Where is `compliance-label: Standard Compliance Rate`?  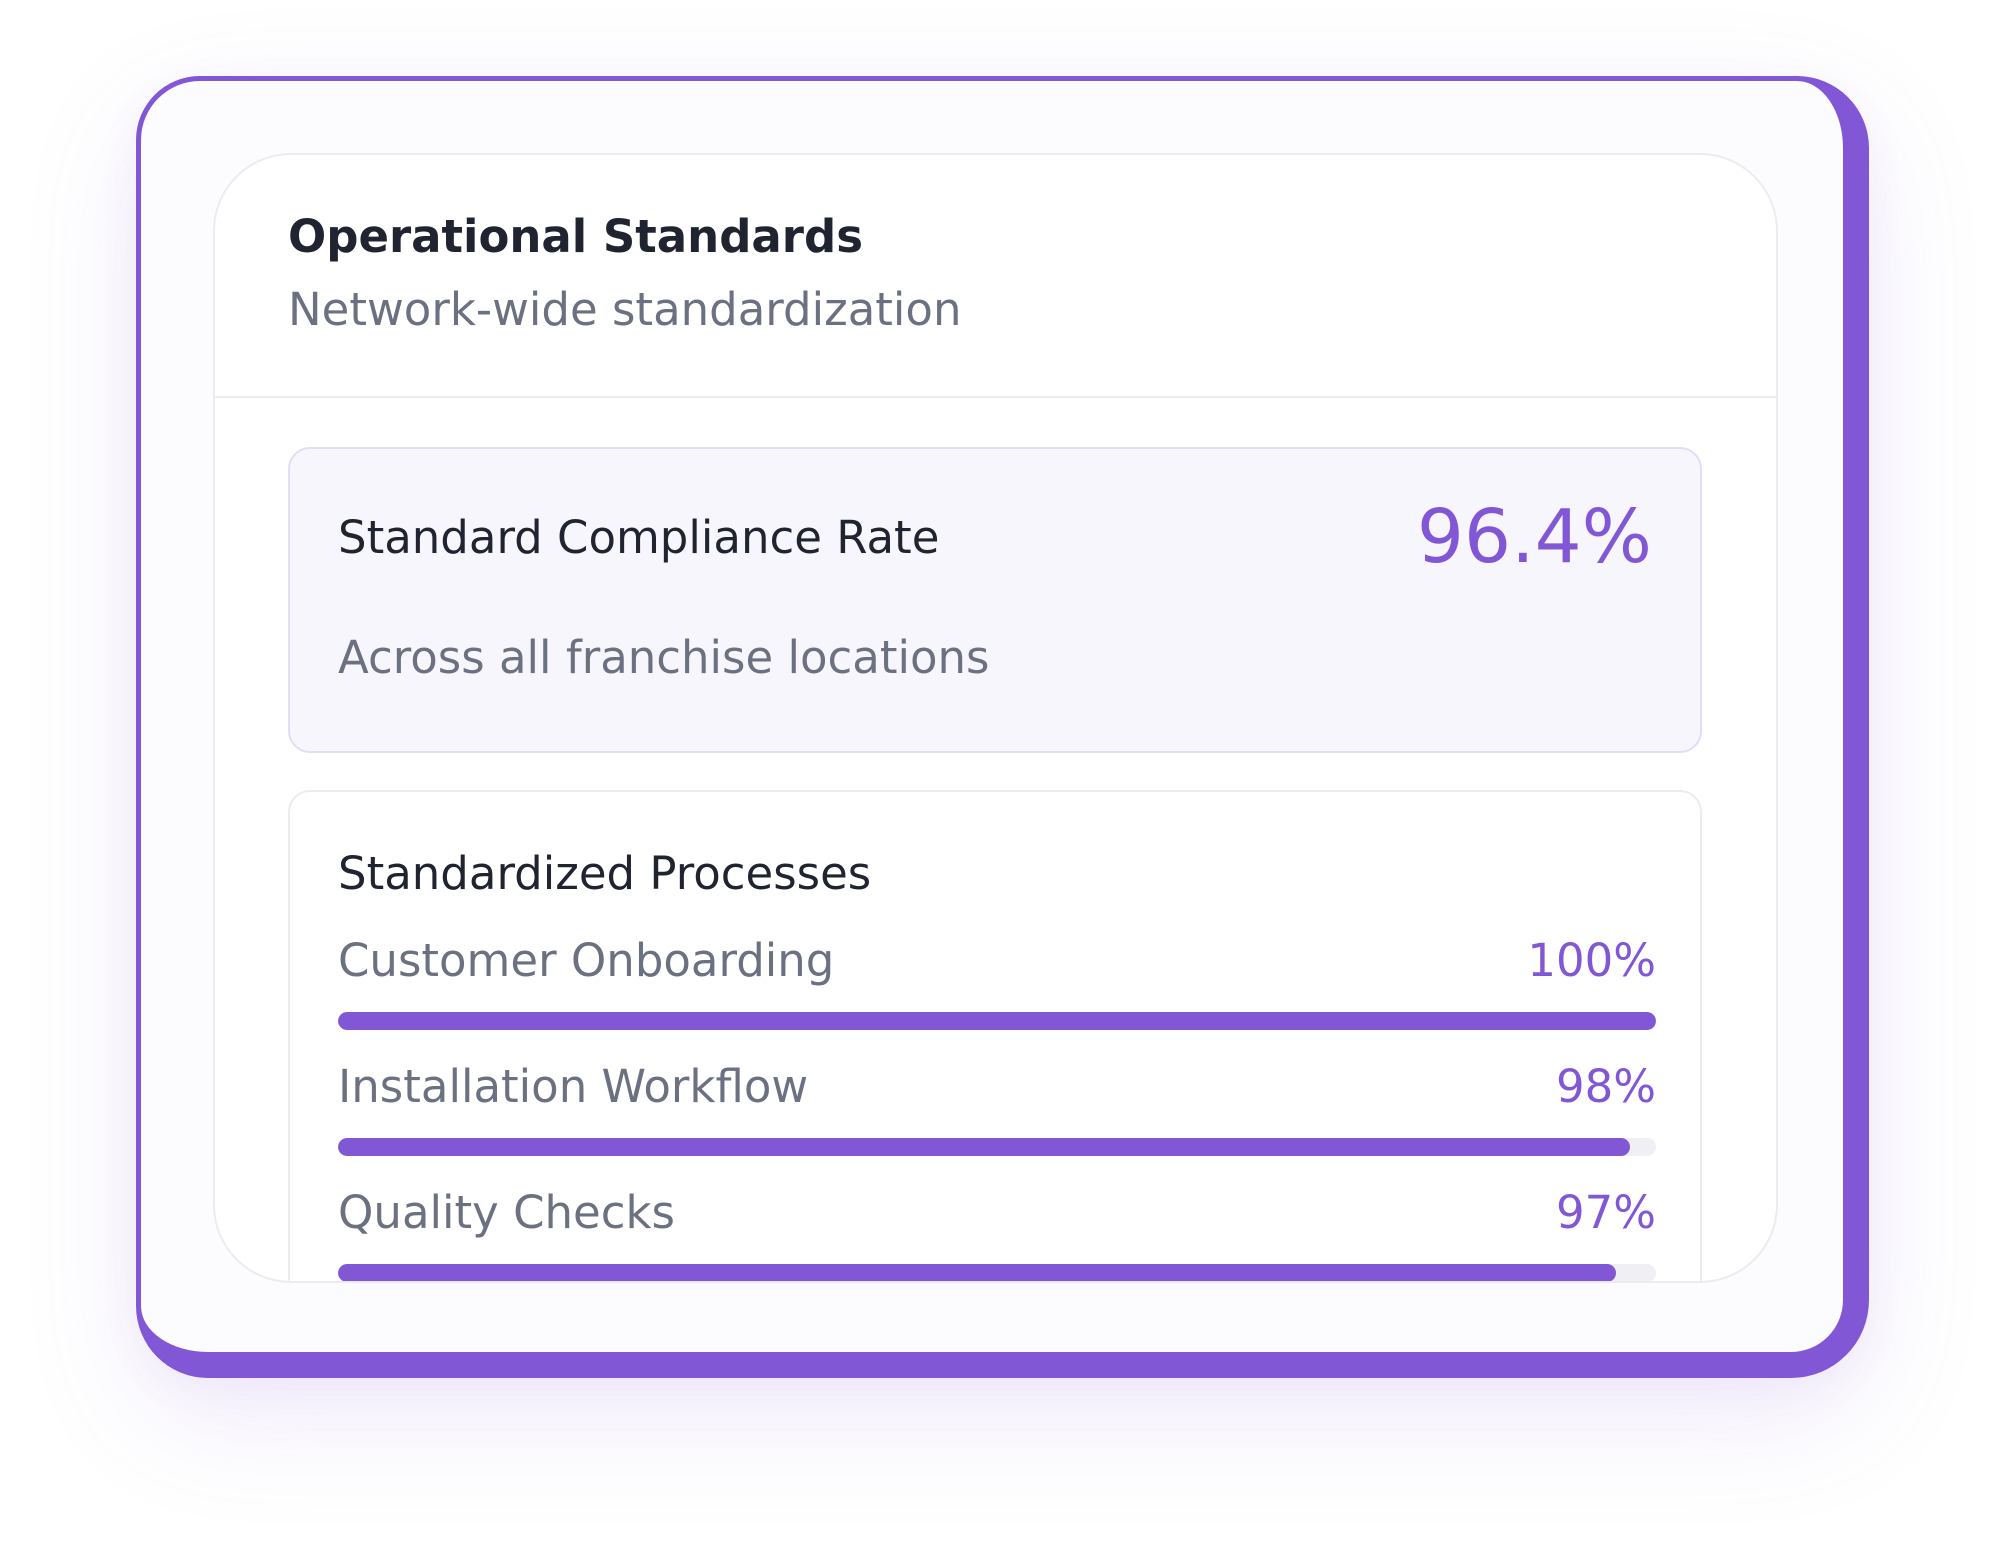 compliance-label: Standard Compliance Rate is located at coordinates (639, 537).